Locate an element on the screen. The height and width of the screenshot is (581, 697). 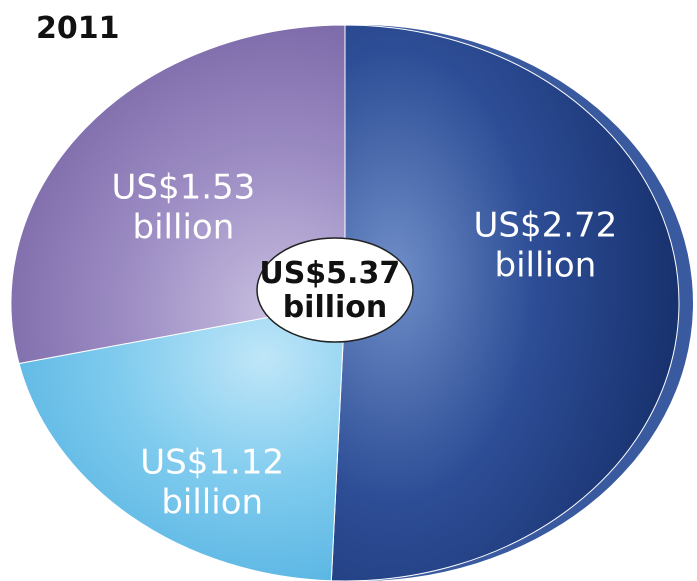
chart-title: 2011 is located at coordinates (78, 28).